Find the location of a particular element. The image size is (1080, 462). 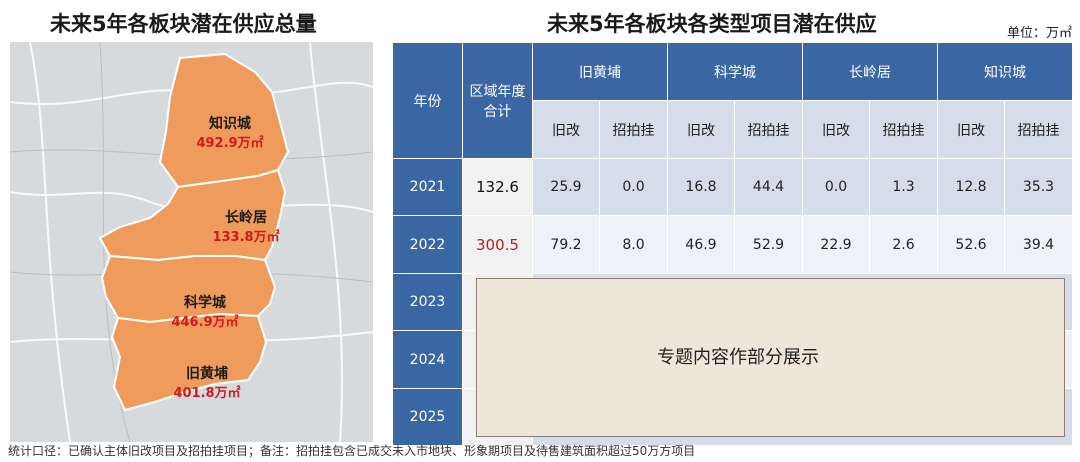

region-label-kexuecheng: 科学城 446.9万㎡ is located at coordinates (205, 313).